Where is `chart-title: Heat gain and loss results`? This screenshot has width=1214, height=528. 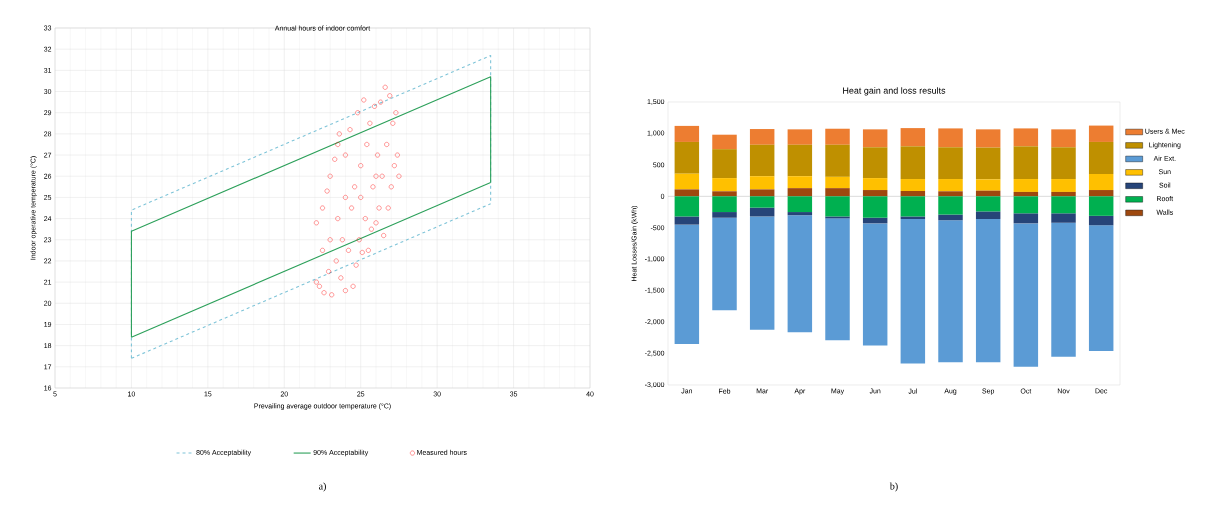 chart-title: Heat gain and loss results is located at coordinates (894, 91).